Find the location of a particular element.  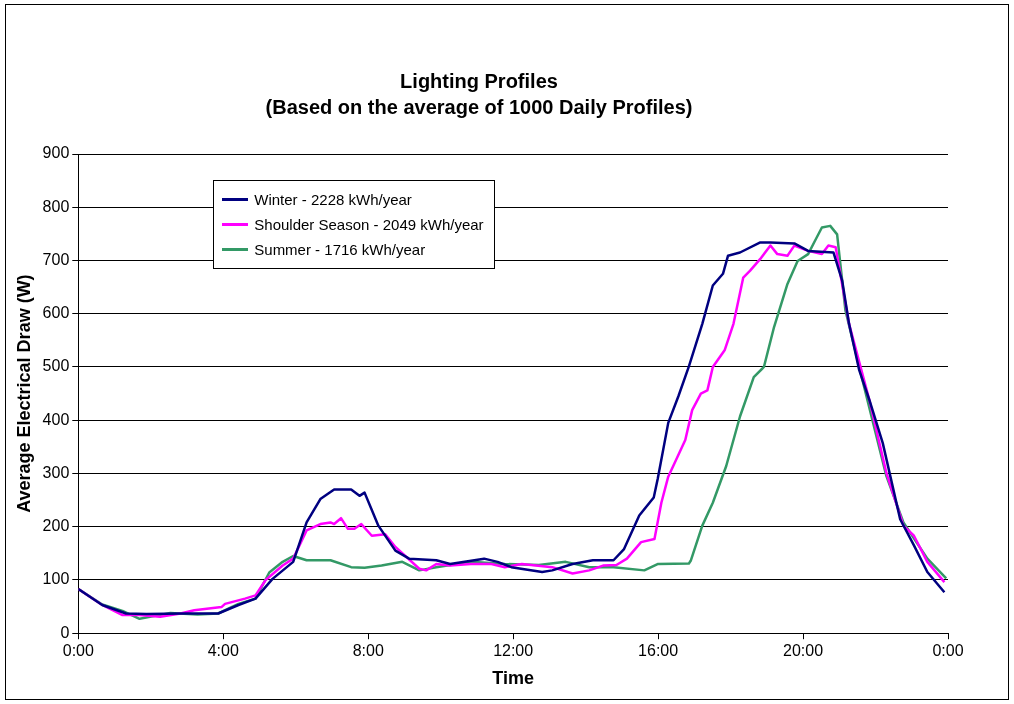

legend-label: Shoulder Season - 2049 kWh/year is located at coordinates (369, 224).